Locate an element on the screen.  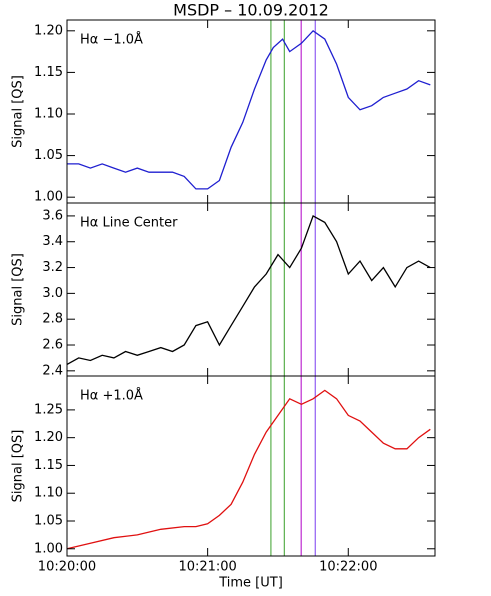
y-tick-label: 3.2 is located at coordinates (52, 267).